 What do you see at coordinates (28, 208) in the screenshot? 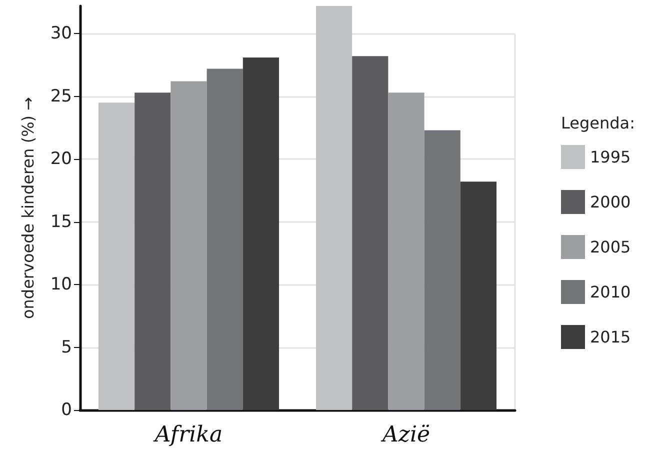
I see `y-axis-title: ondervoede kinderen (%) →` at bounding box center [28, 208].